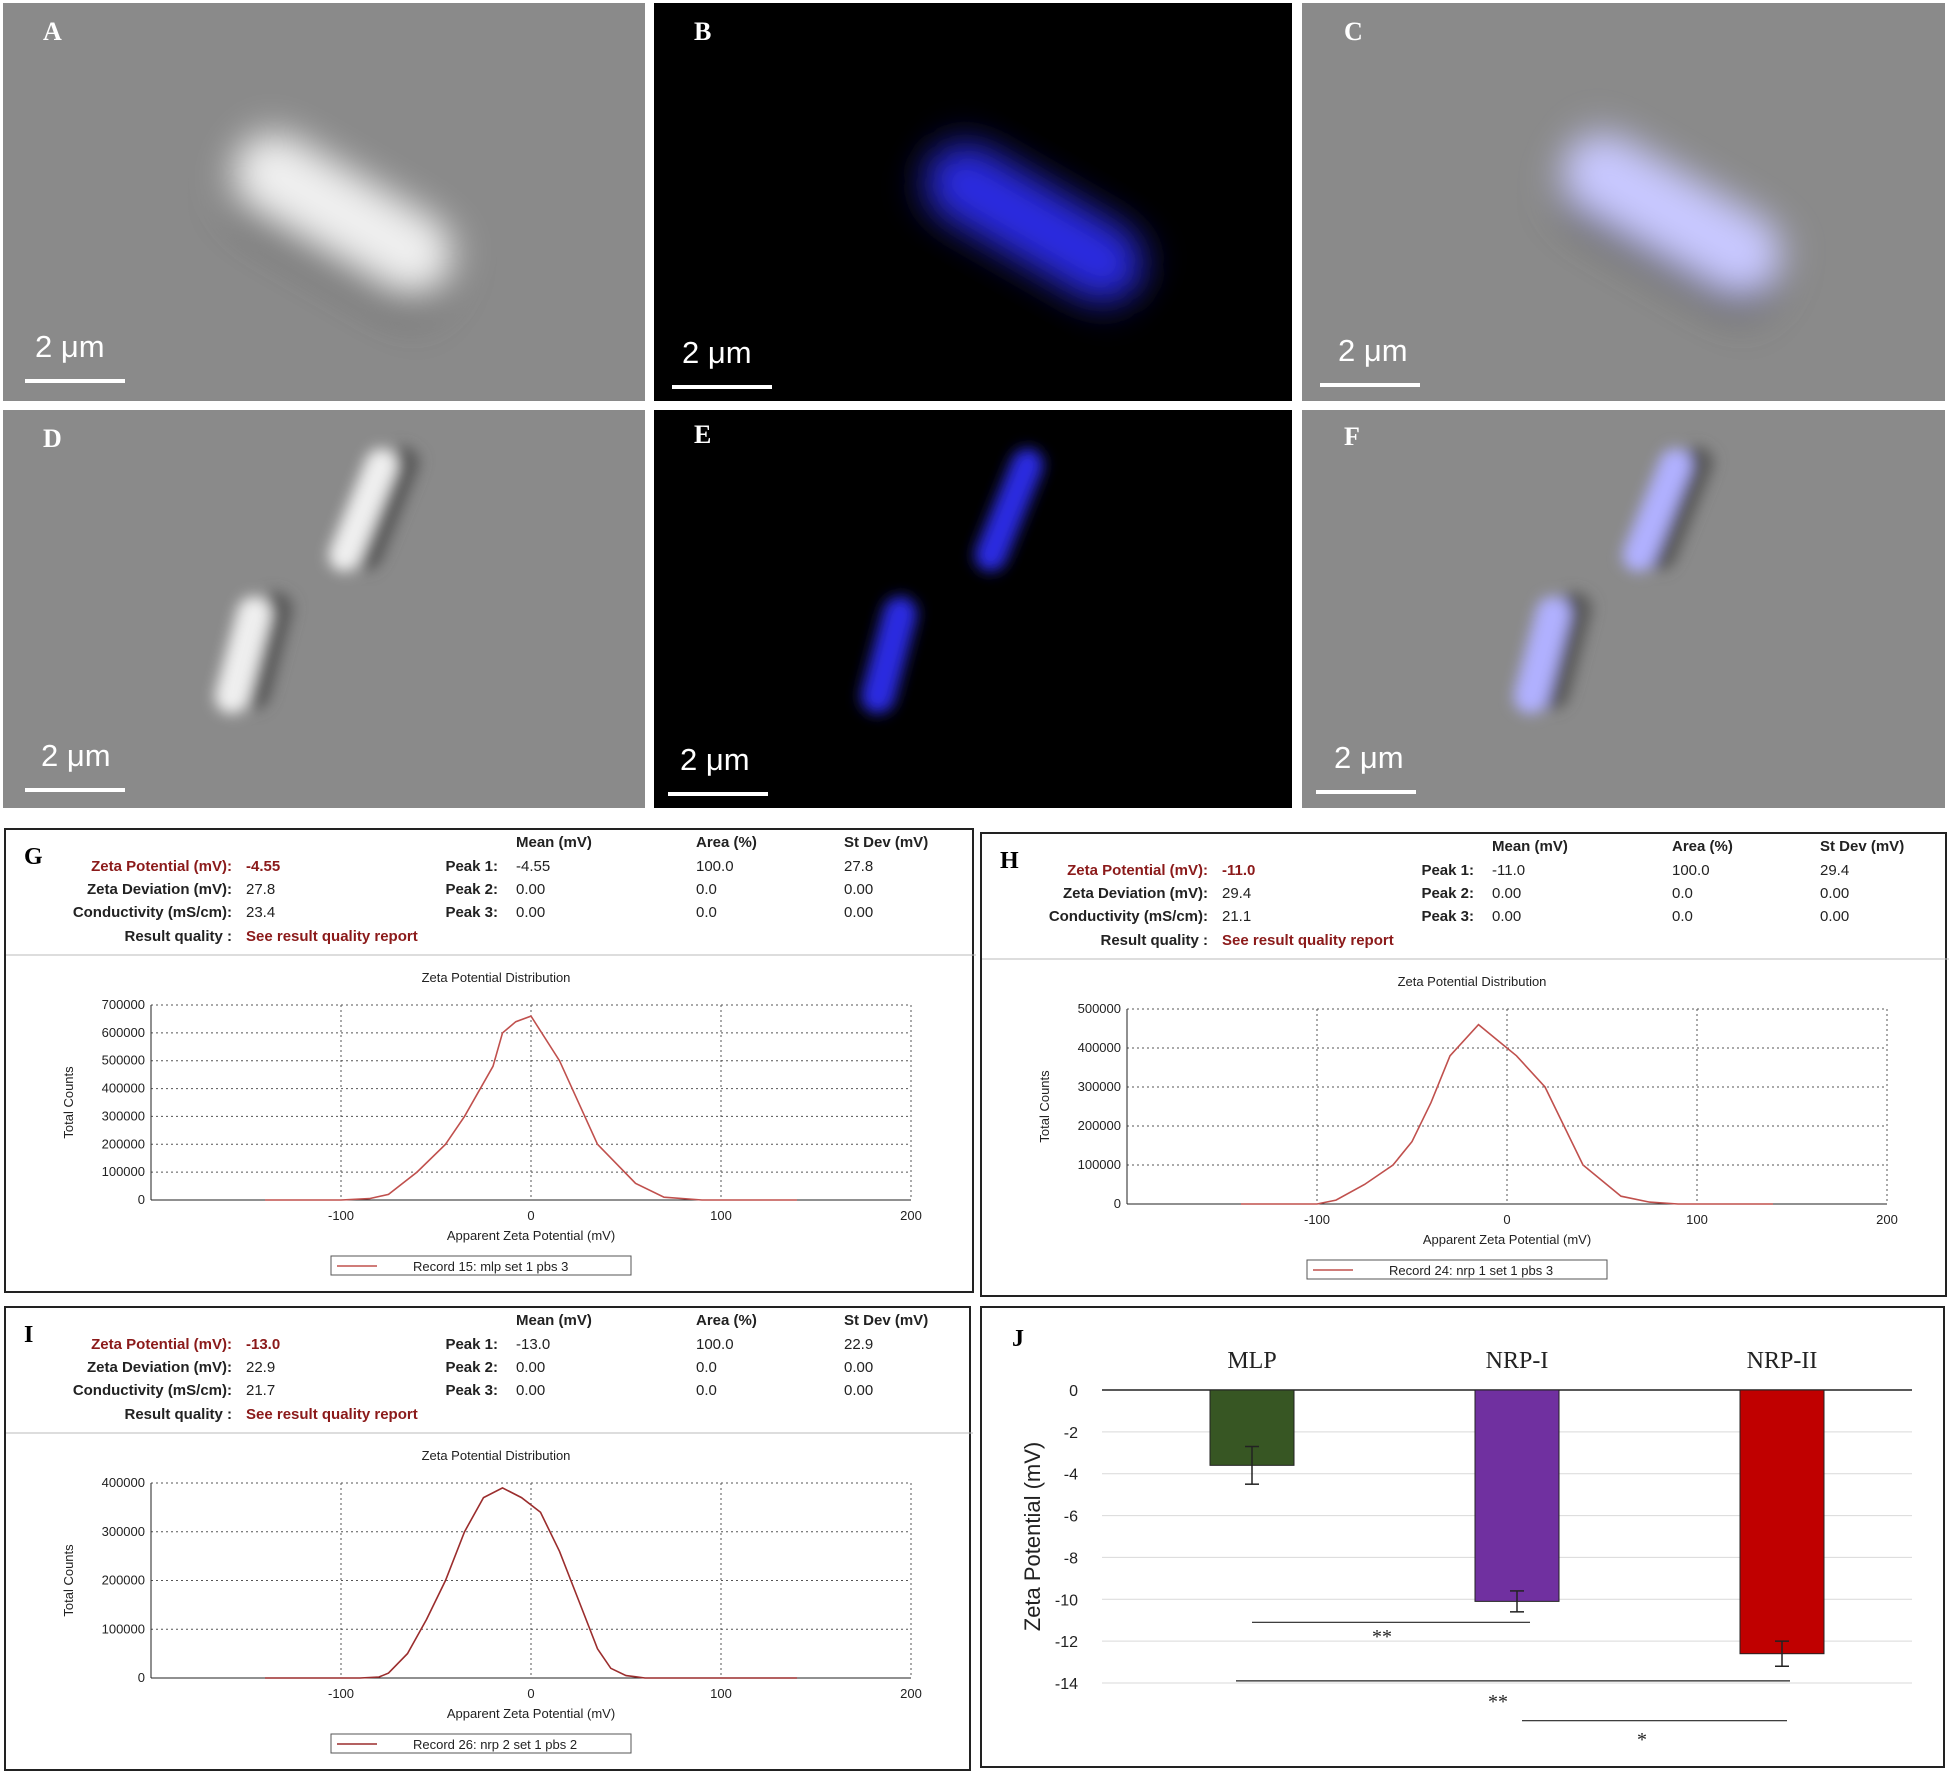 The width and height of the screenshot is (1950, 1773). What do you see at coordinates (858, 1344) in the screenshot?
I see `peak-sd: 22.9` at bounding box center [858, 1344].